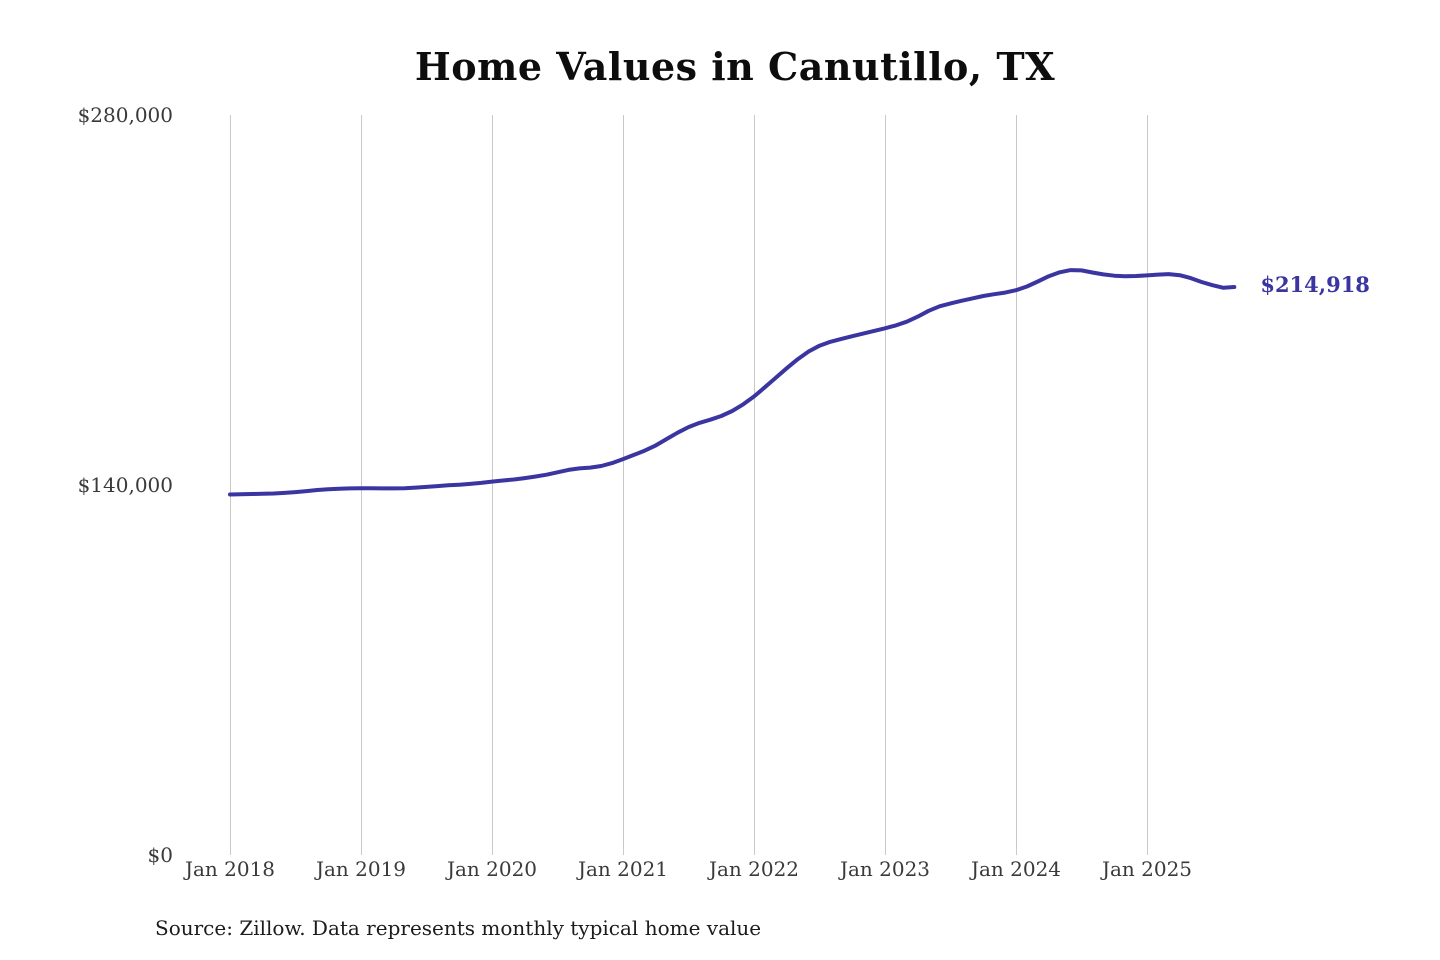 The image size is (1440, 960). What do you see at coordinates (125, 485) in the screenshot?
I see `y-axis-label: $140,000` at bounding box center [125, 485].